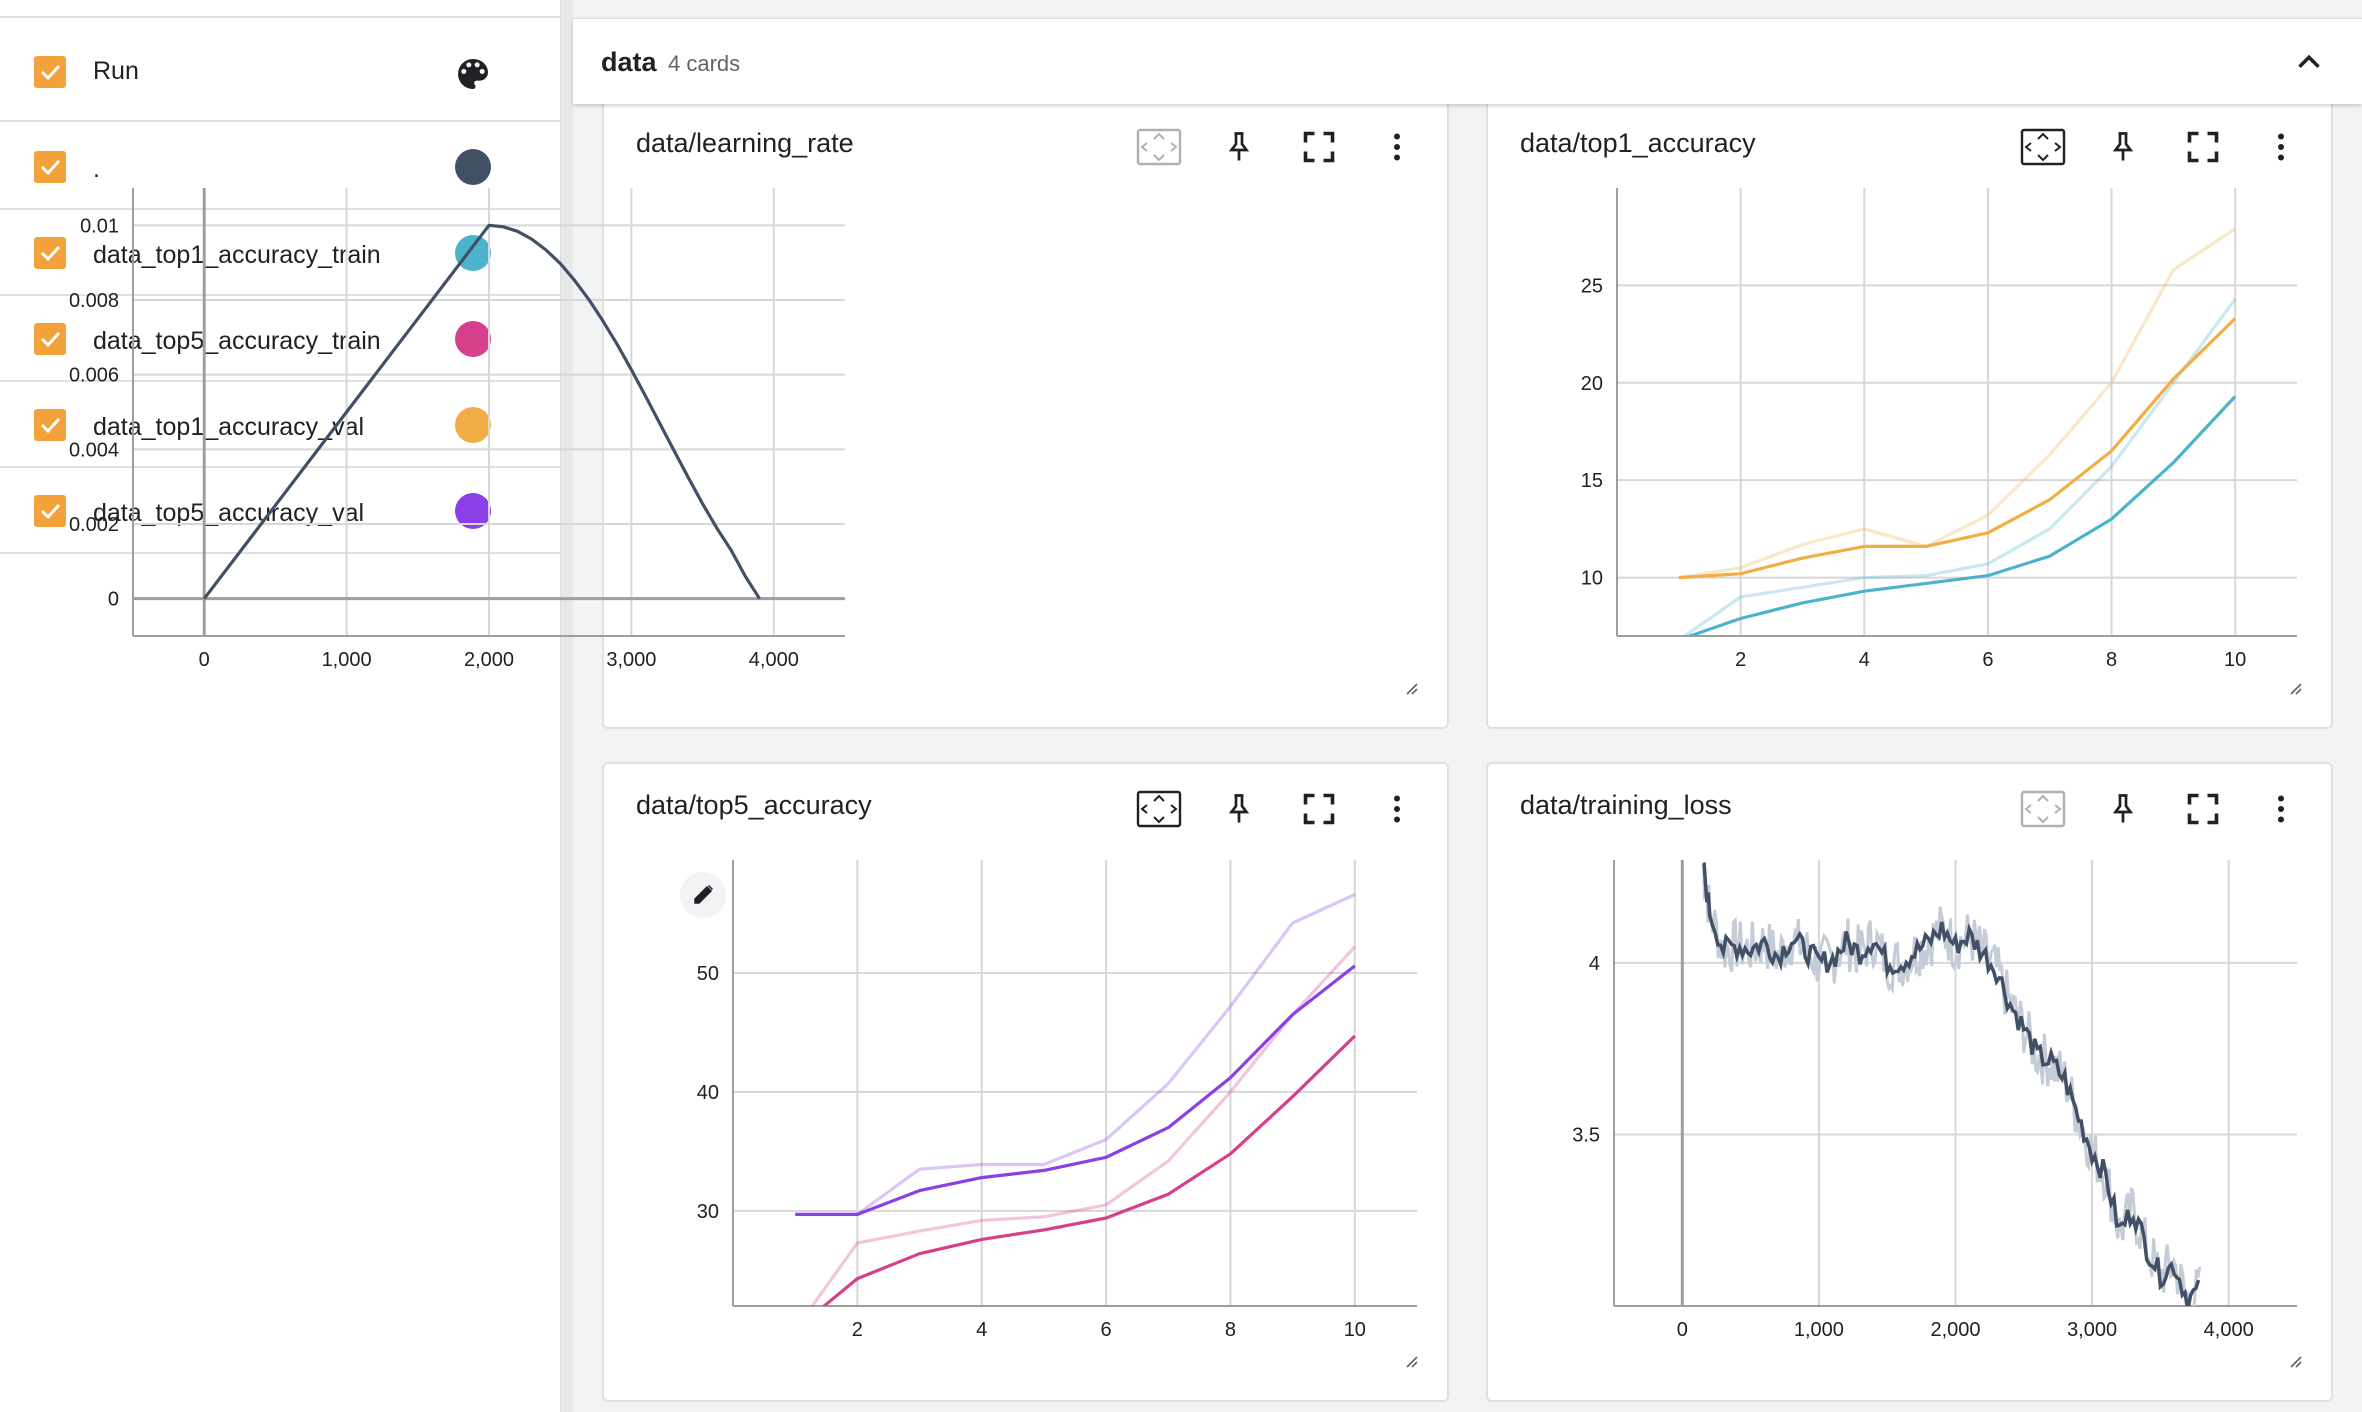  What do you see at coordinates (473, 76) in the screenshot?
I see `palette-icon` at bounding box center [473, 76].